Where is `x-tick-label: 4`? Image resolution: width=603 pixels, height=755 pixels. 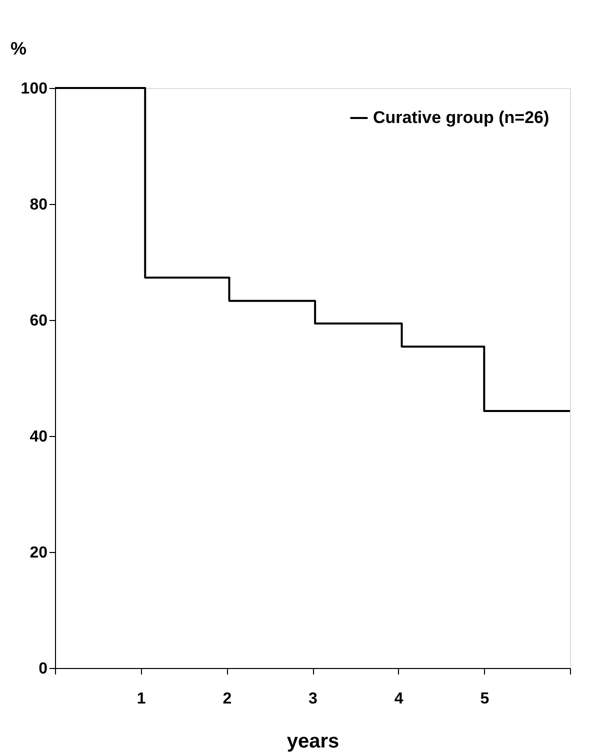
x-tick-label: 4 is located at coordinates (399, 699).